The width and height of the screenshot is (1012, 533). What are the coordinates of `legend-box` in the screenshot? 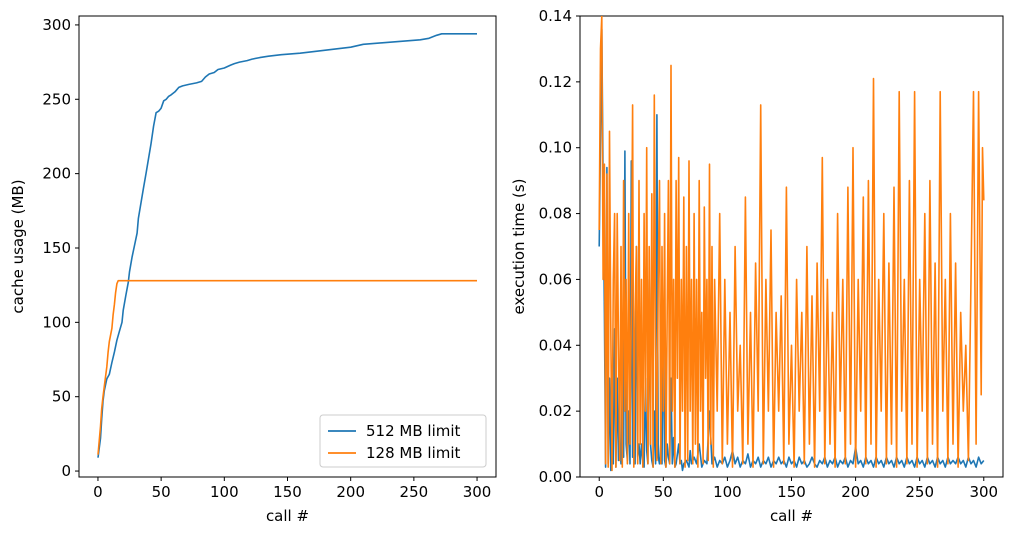 It's located at (403, 441).